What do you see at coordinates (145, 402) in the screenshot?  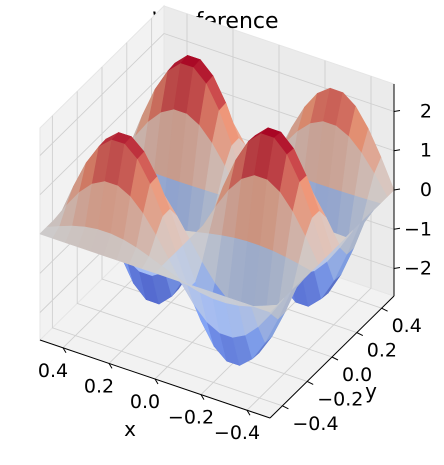 I see `x-tick-label: 0.0` at bounding box center [145, 402].